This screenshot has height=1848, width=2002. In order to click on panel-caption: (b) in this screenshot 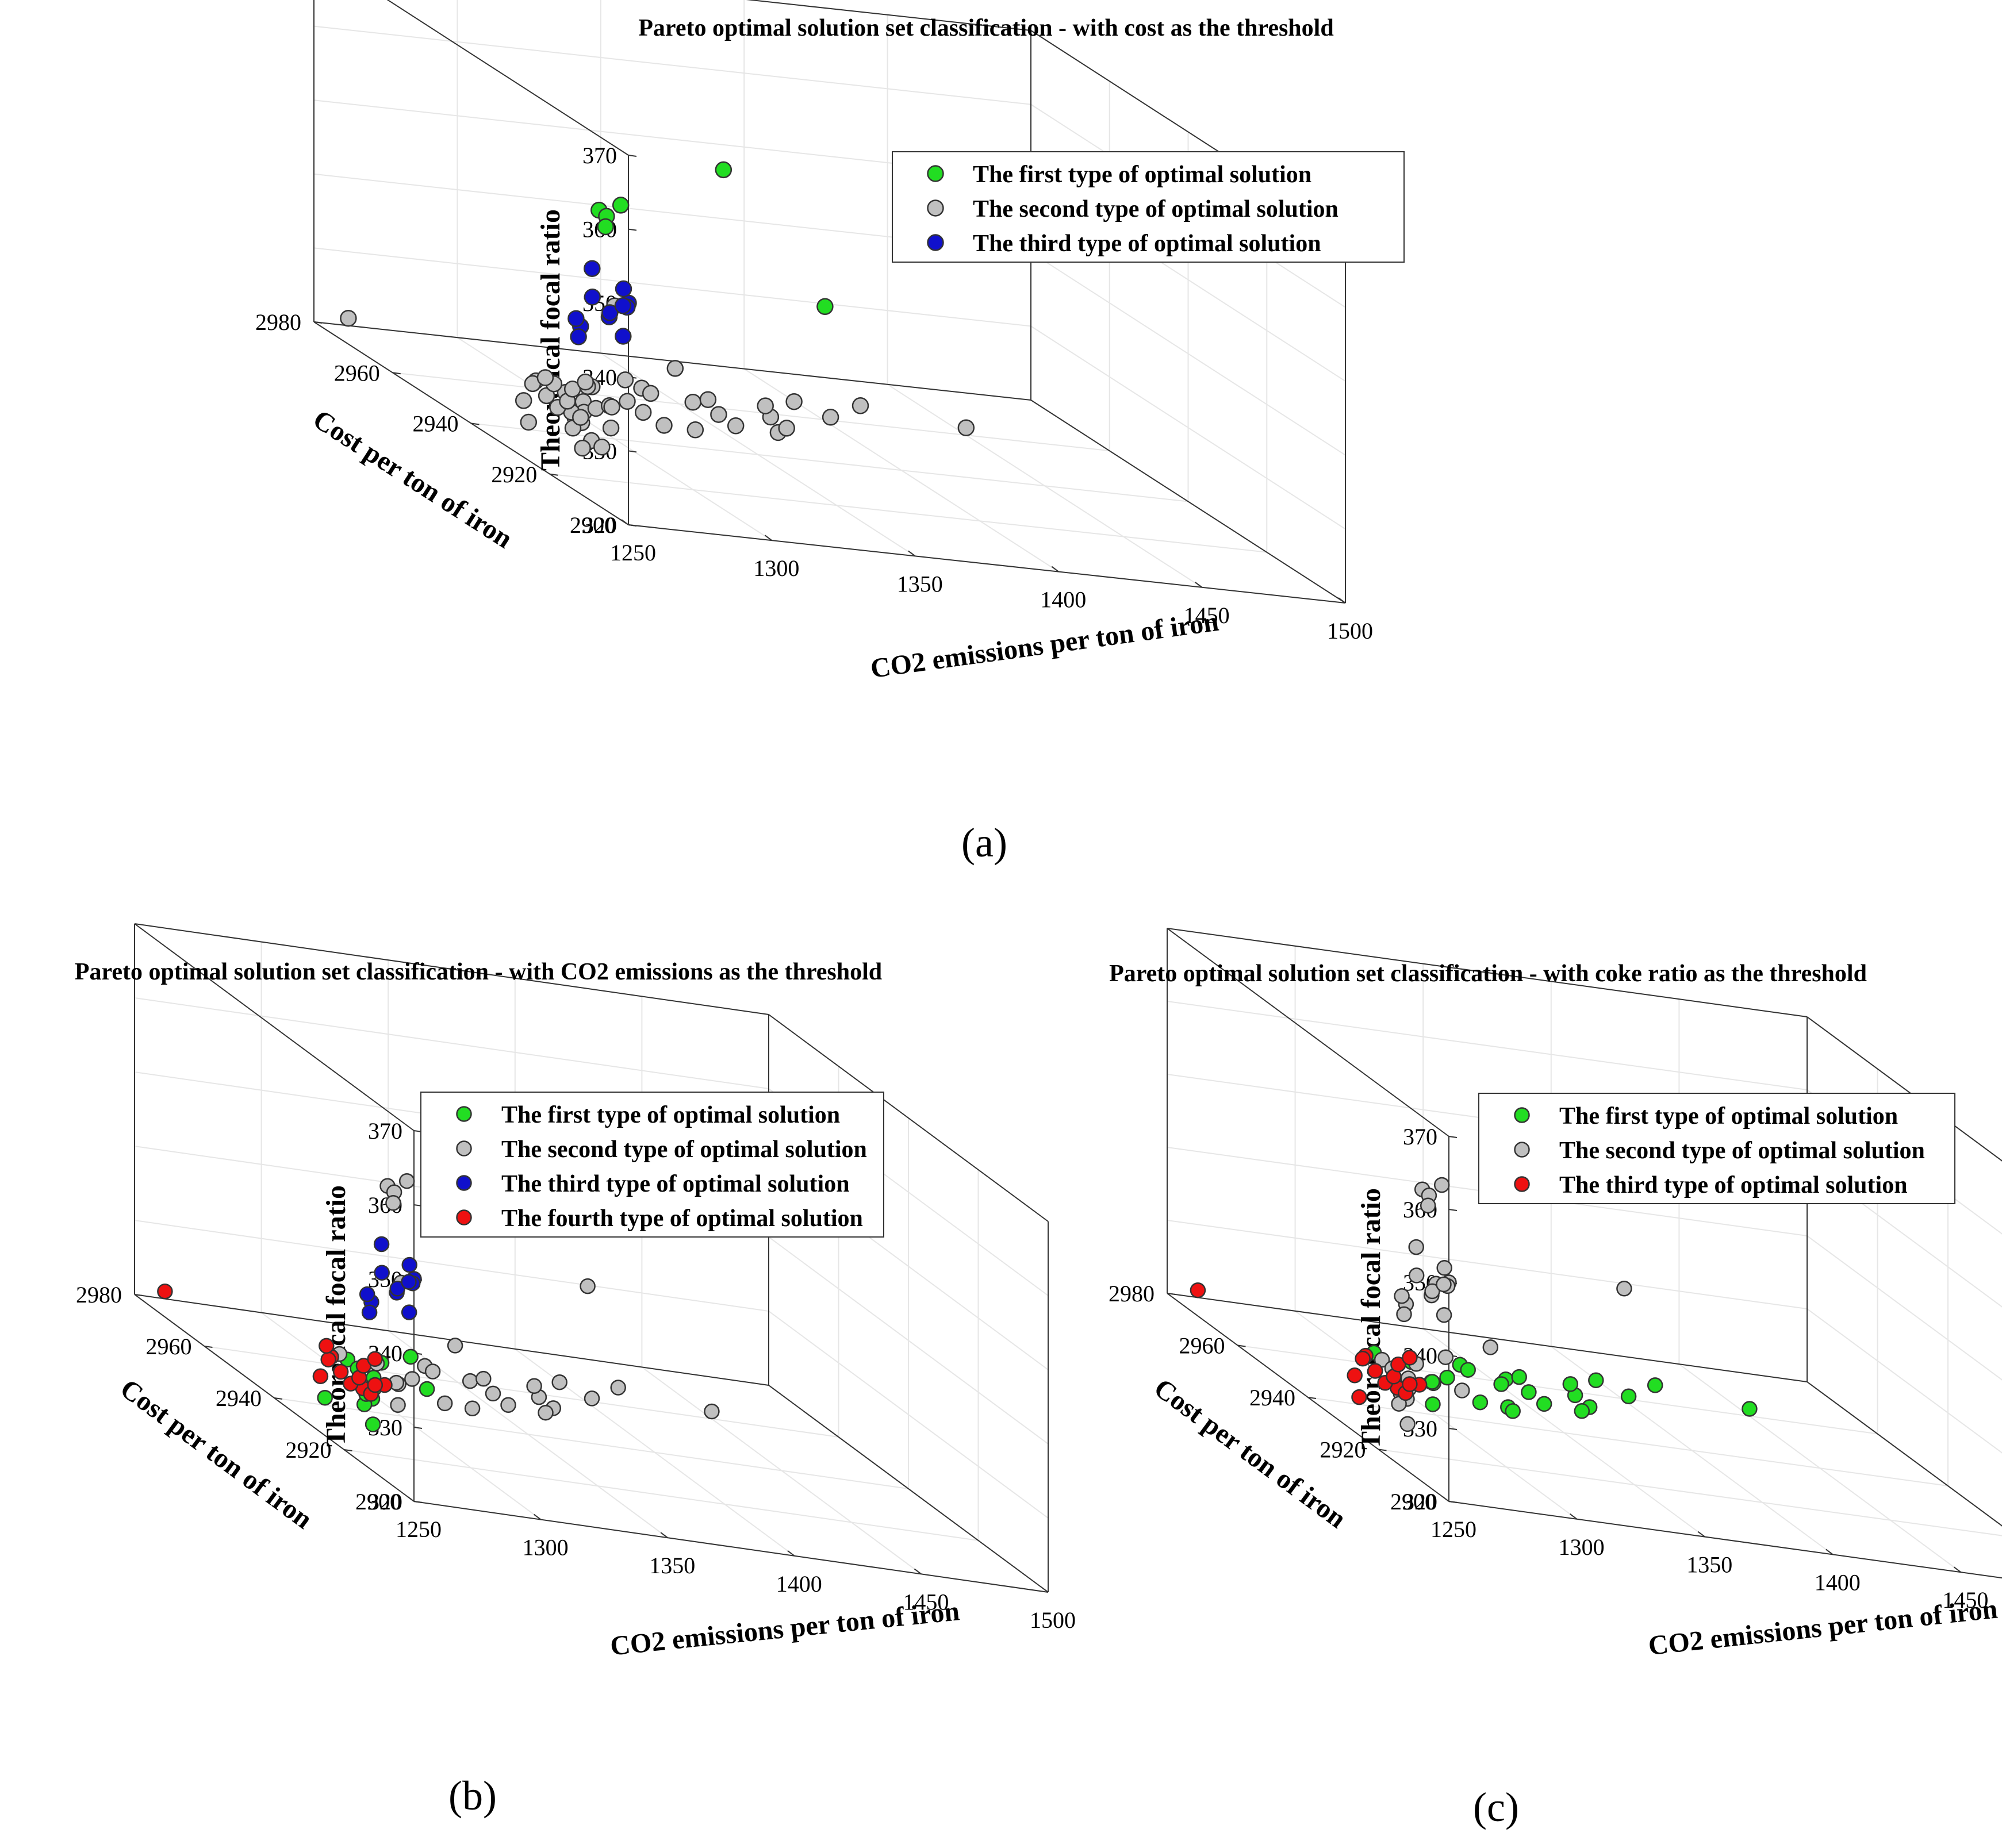, I will do `click(472, 1796)`.